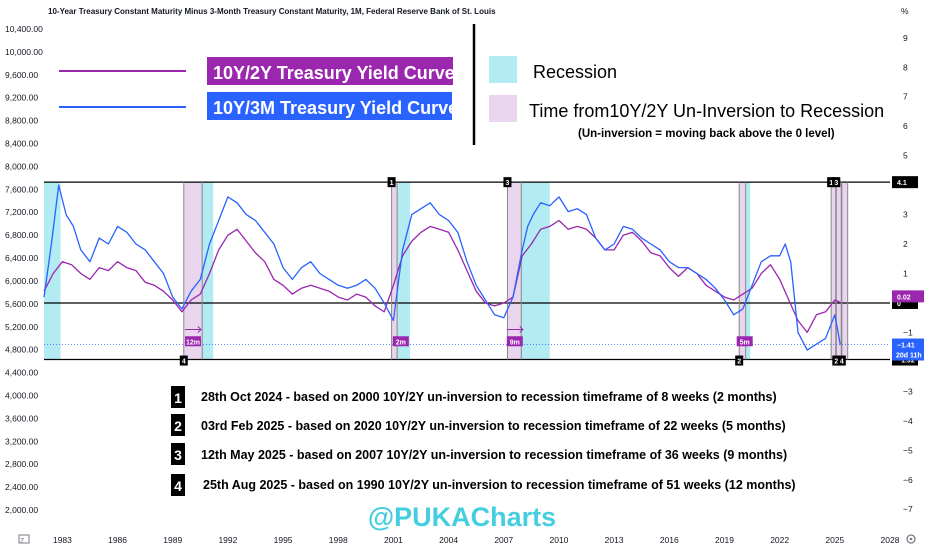 This screenshot has height=550, width=932. What do you see at coordinates (178, 486) in the screenshot?
I see `annotation-num-4: 4` at bounding box center [178, 486].